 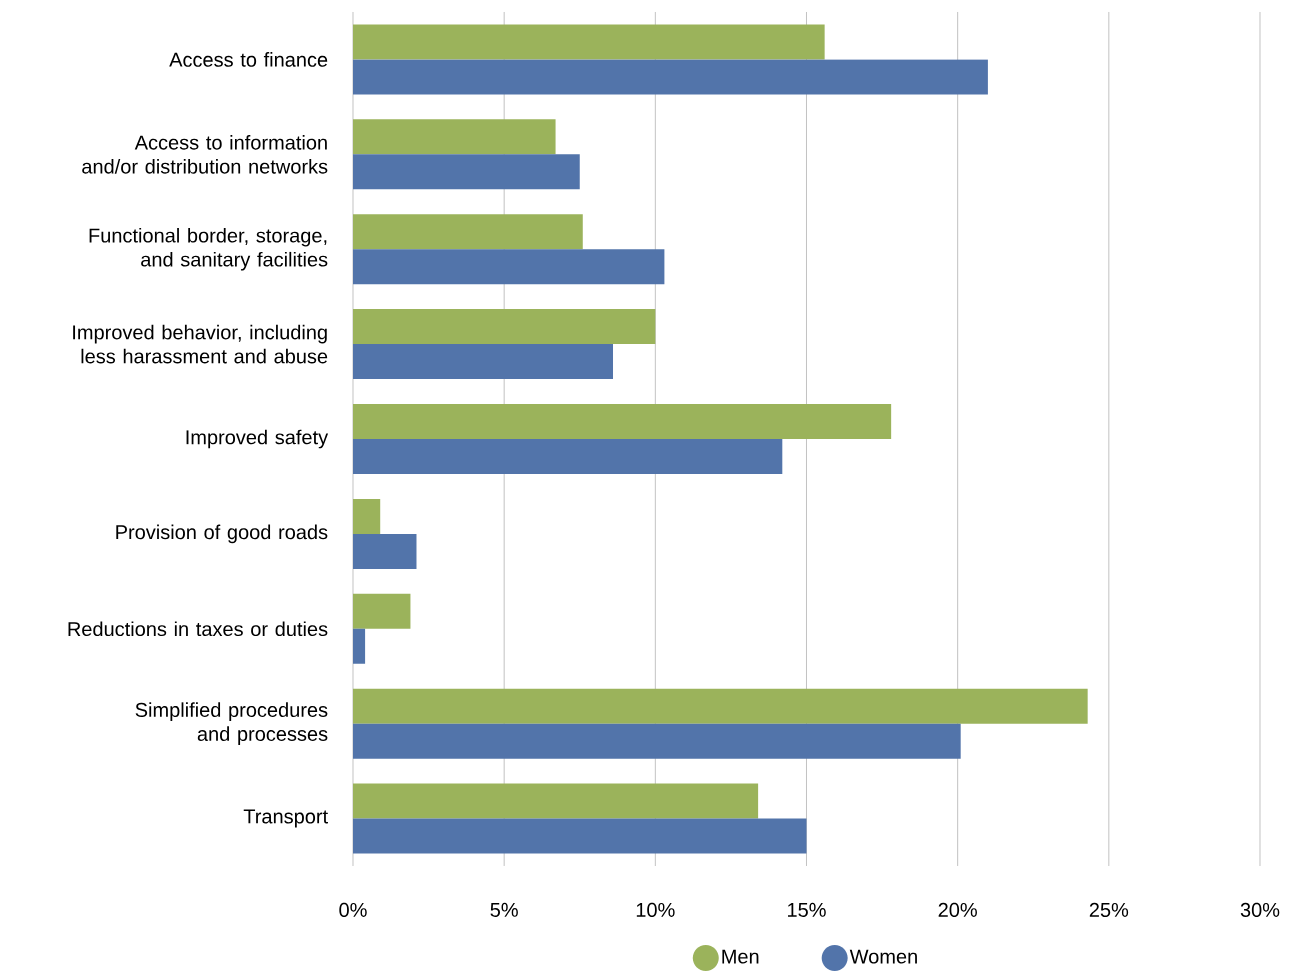 I want to click on y-tick-label: Simplified procedures and processes, so click(x=231, y=723).